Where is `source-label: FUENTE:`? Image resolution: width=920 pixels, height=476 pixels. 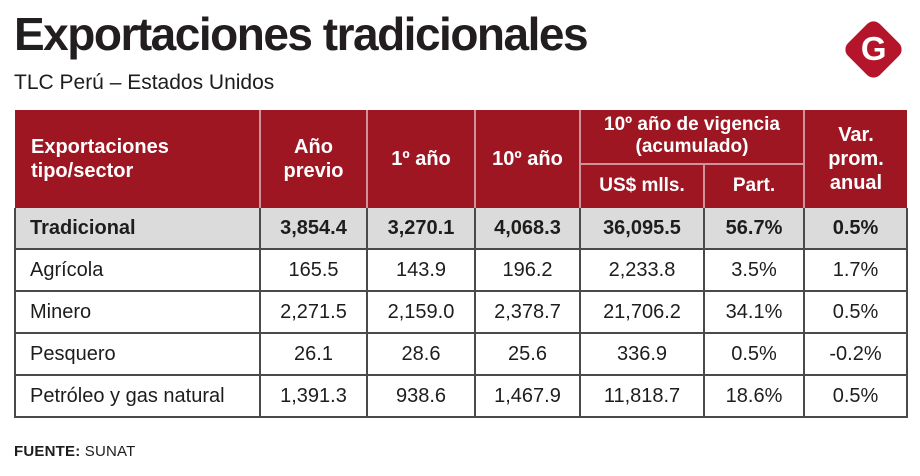 source-label: FUENTE: is located at coordinates (47, 452).